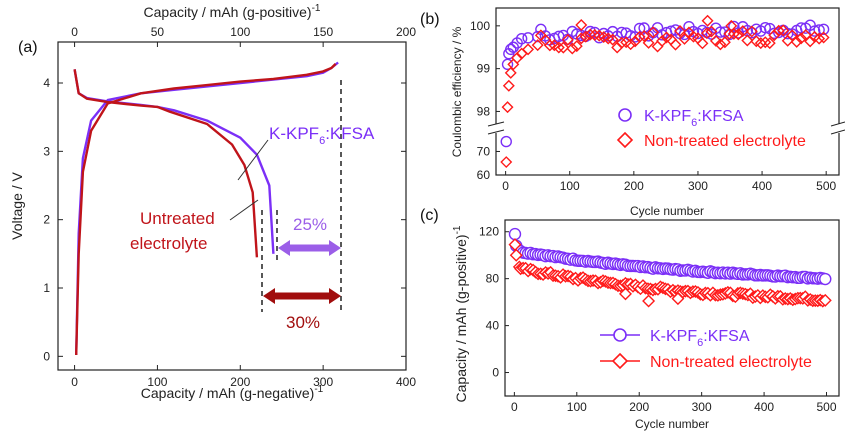 This screenshot has width=845, height=431. Describe the element at coordinates (460, 313) in the screenshot. I see `panel-c-ylabel: Capacity / mAh (g-positive)-1` at that location.